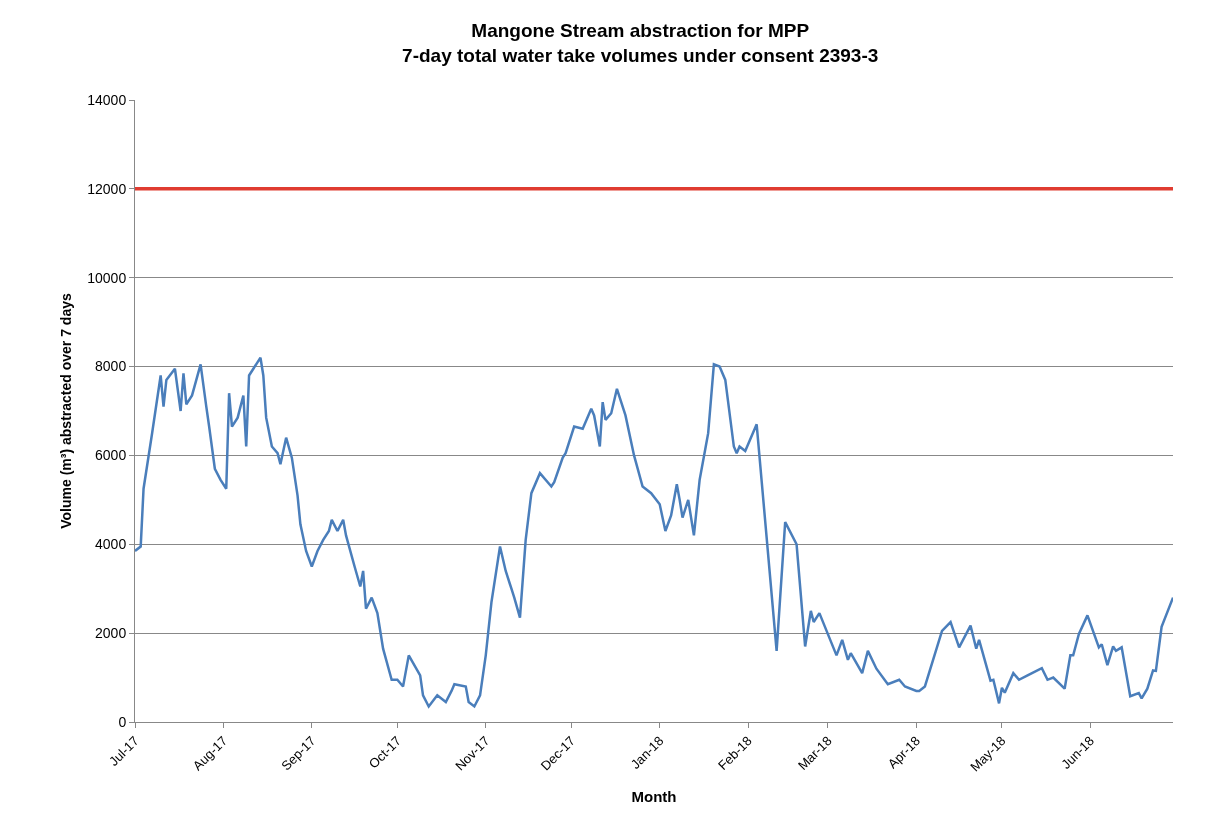  I want to click on y-tick-label: 2000, so click(111, 633).